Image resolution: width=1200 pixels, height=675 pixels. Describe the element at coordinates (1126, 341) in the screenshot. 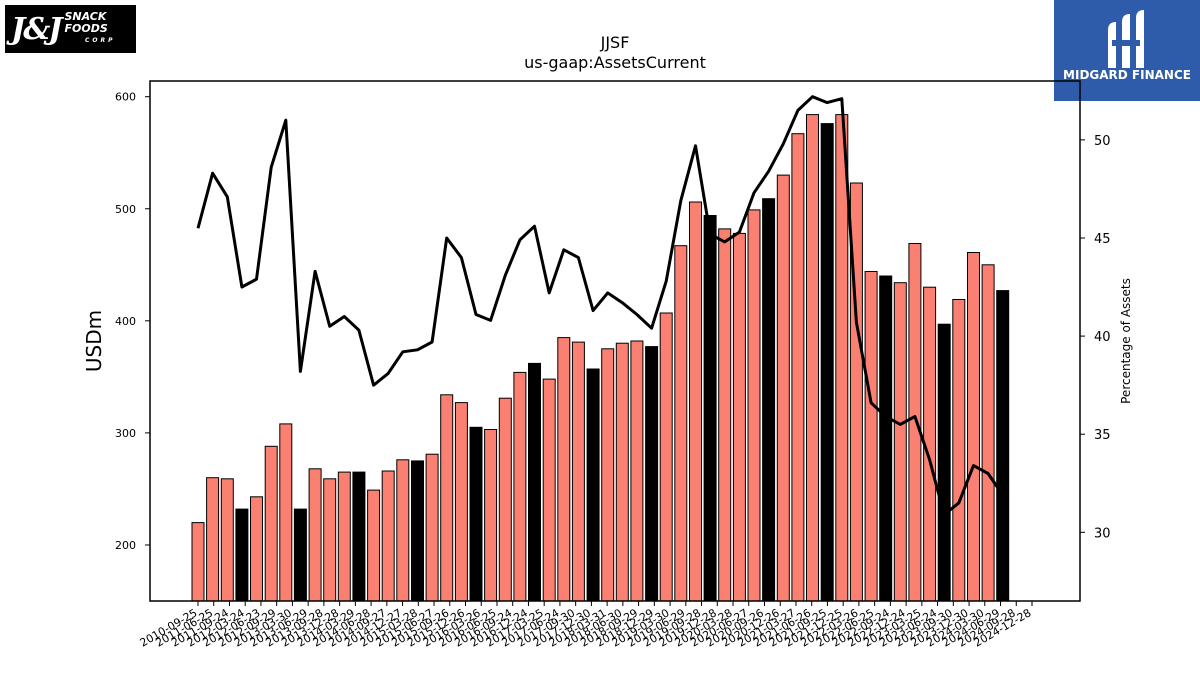

I see `y2-axis-label: Percentage of Assets` at that location.